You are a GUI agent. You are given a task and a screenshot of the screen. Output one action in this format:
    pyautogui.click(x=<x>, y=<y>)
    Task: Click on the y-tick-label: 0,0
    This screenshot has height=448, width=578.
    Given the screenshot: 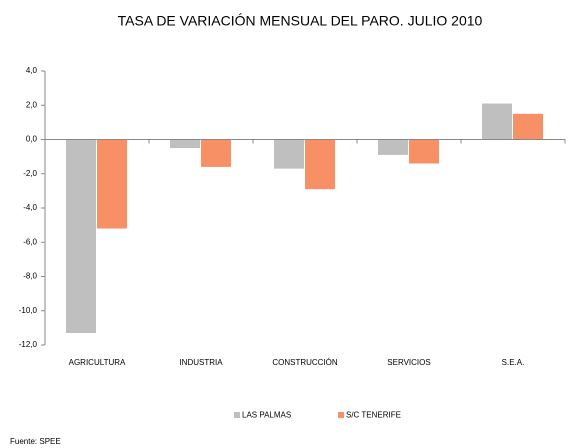 What is the action you would take?
    pyautogui.click(x=32, y=139)
    